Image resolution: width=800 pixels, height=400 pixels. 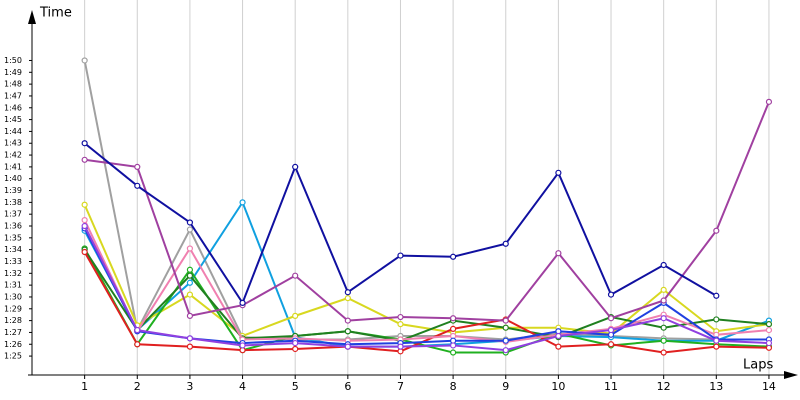 I want to click on y-tick-label: 1:44, so click(x=13, y=131).